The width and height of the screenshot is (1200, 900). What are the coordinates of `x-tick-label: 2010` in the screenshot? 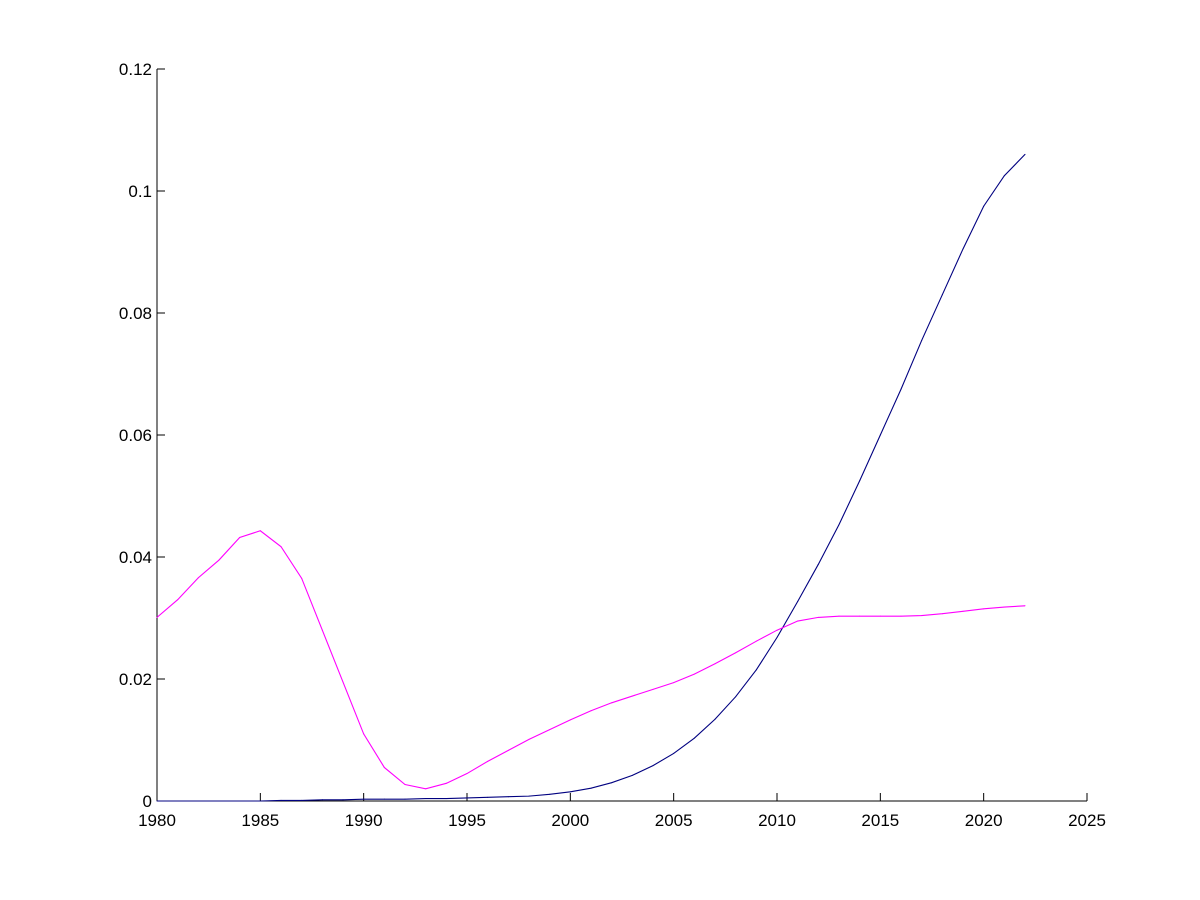 It's located at (777, 820).